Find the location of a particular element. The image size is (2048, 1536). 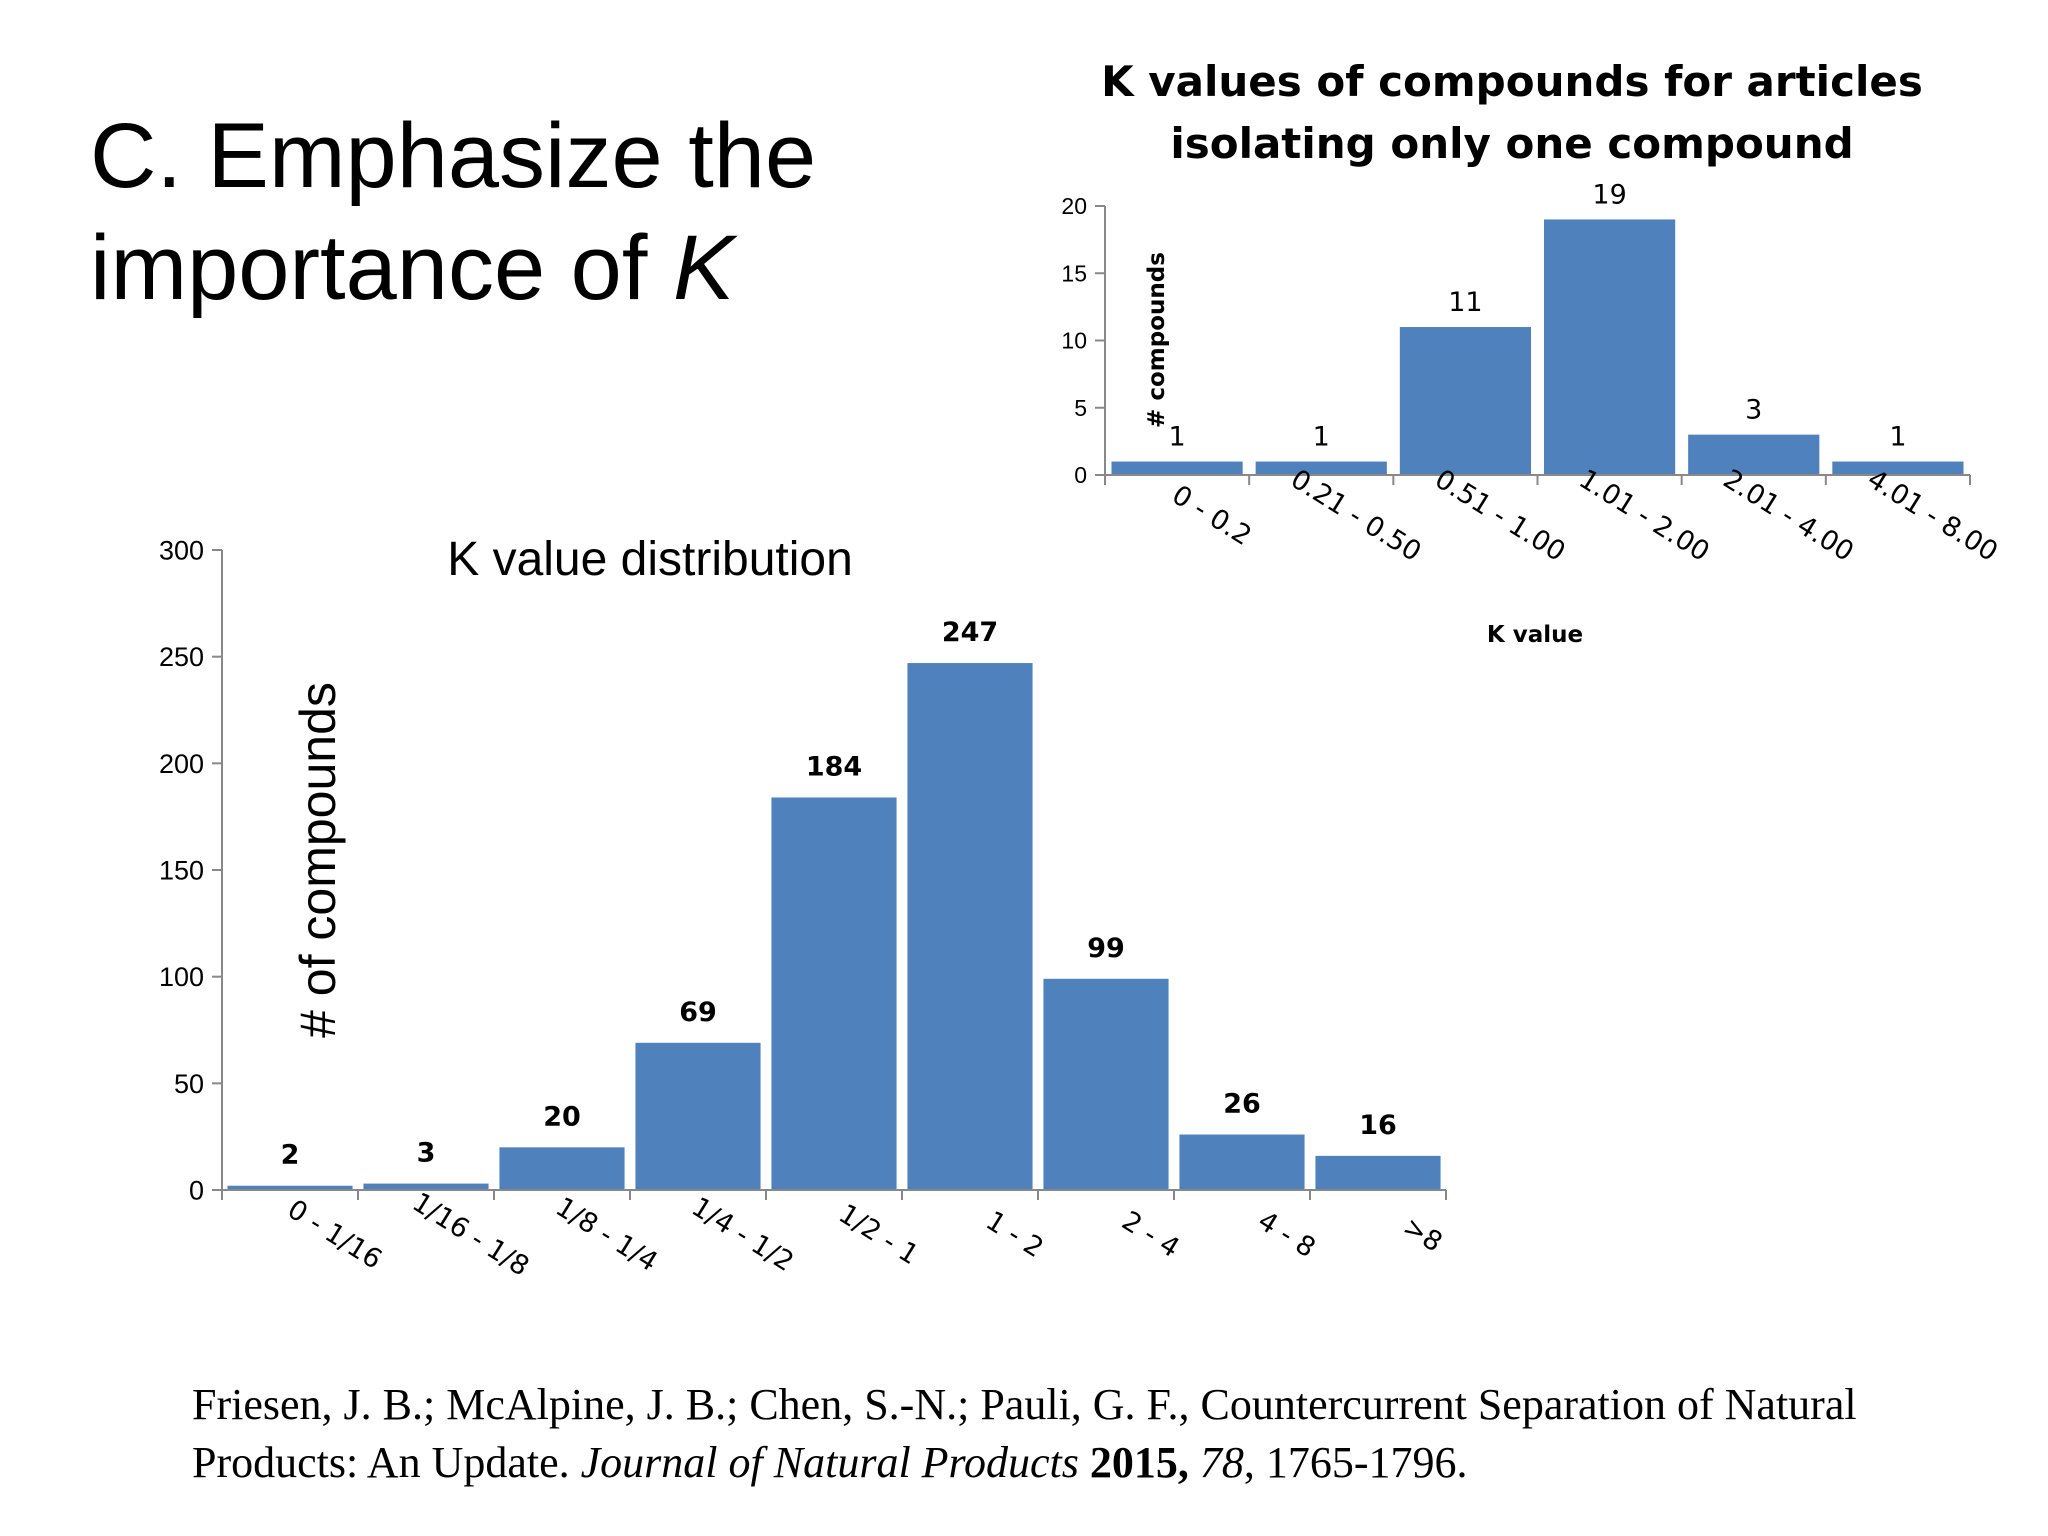

main-data-label: 184 is located at coordinates (834, 766).